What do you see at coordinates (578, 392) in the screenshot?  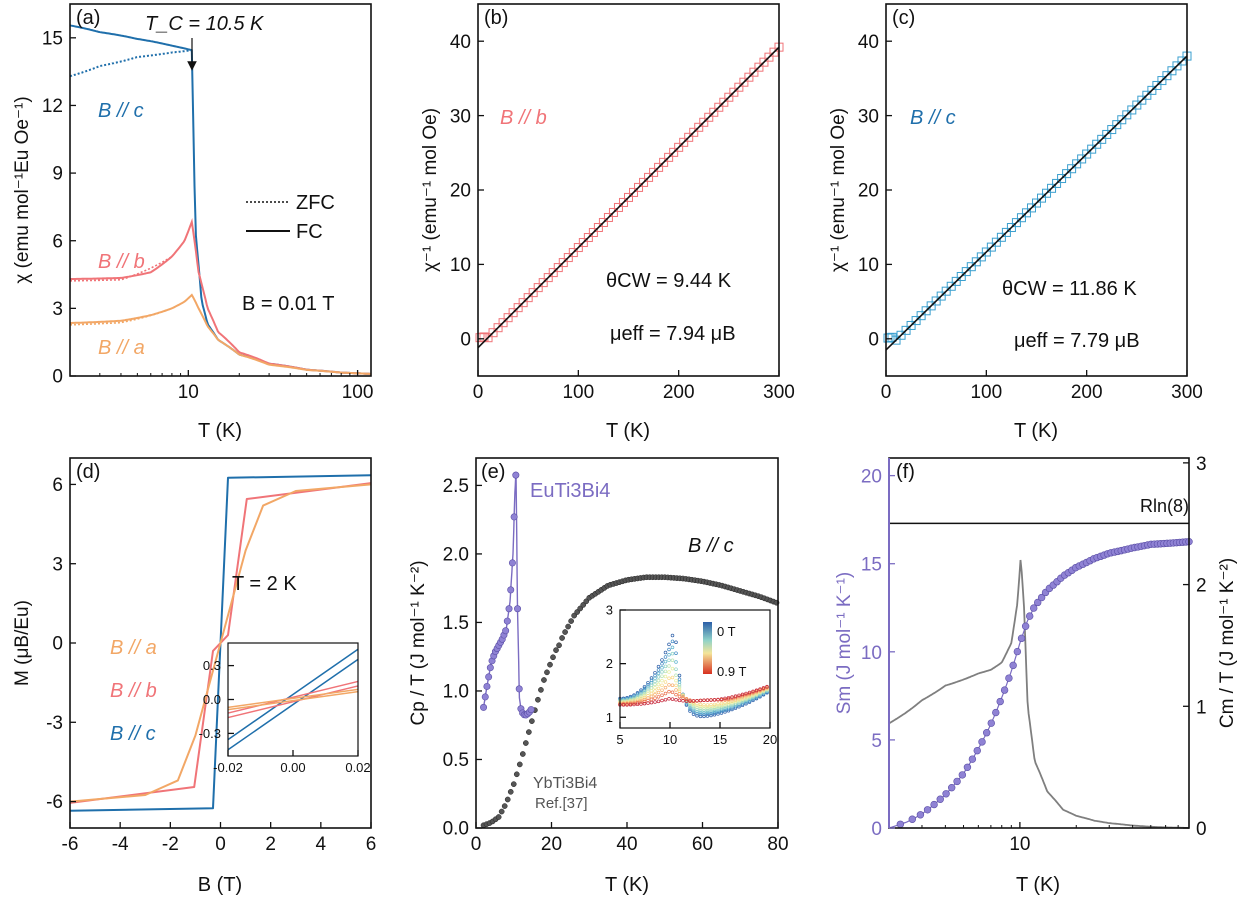 I see `b-plot-xtick-label: 100` at bounding box center [578, 392].